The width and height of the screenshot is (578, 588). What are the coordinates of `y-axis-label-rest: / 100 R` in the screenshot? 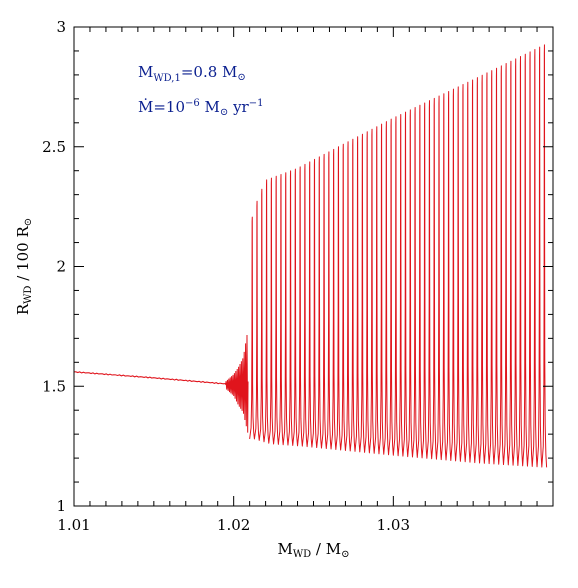 It's located at (23, 256).